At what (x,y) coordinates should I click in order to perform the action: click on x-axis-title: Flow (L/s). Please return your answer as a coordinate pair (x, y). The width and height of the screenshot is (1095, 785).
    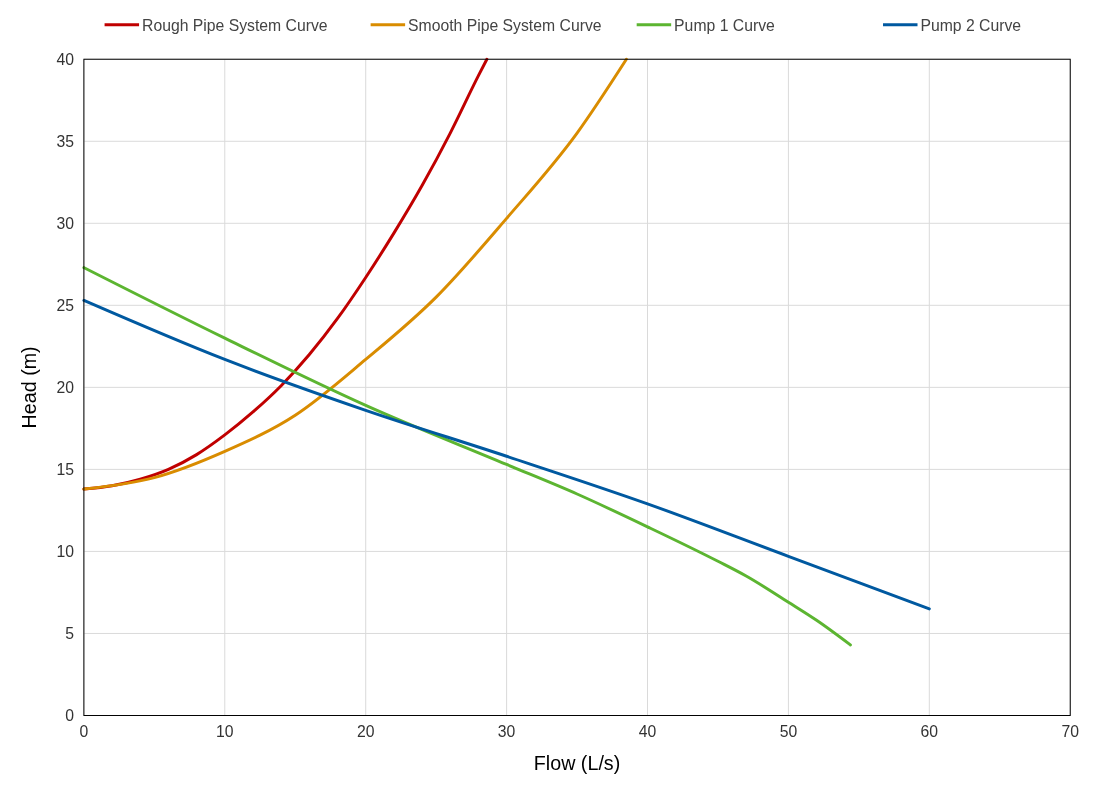
    Looking at the image, I should click on (577, 762).